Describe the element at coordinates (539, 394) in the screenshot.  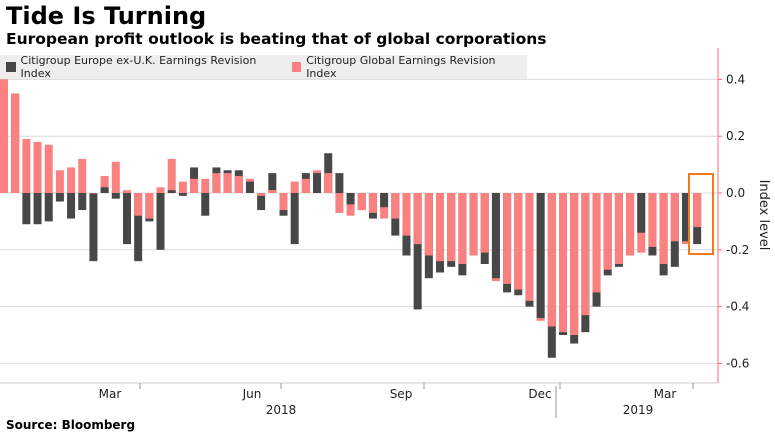
I see `x-tick-label: Dec` at that location.